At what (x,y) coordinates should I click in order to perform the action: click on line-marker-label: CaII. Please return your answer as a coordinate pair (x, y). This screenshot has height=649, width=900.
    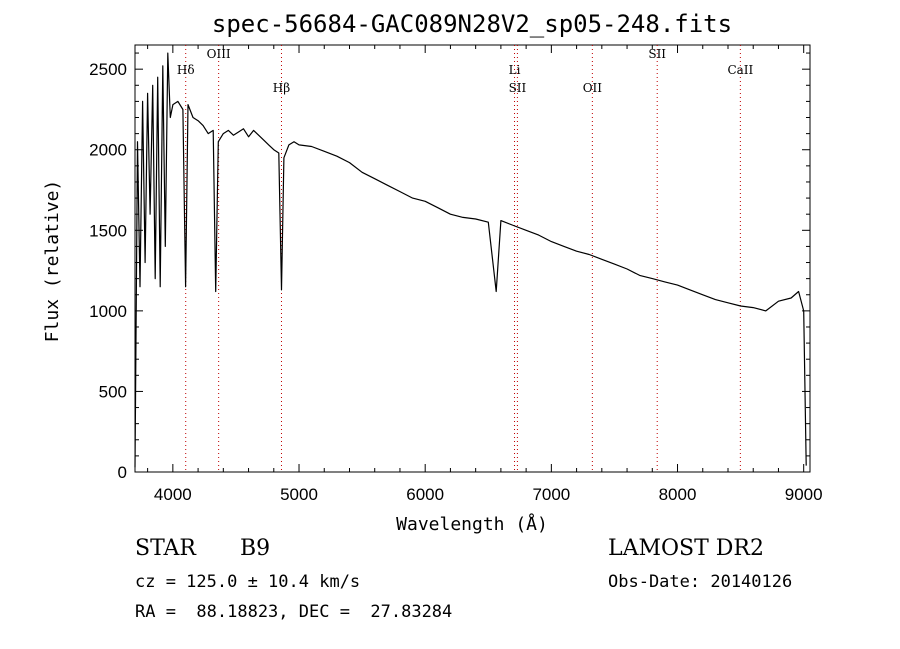
    Looking at the image, I should click on (740, 70).